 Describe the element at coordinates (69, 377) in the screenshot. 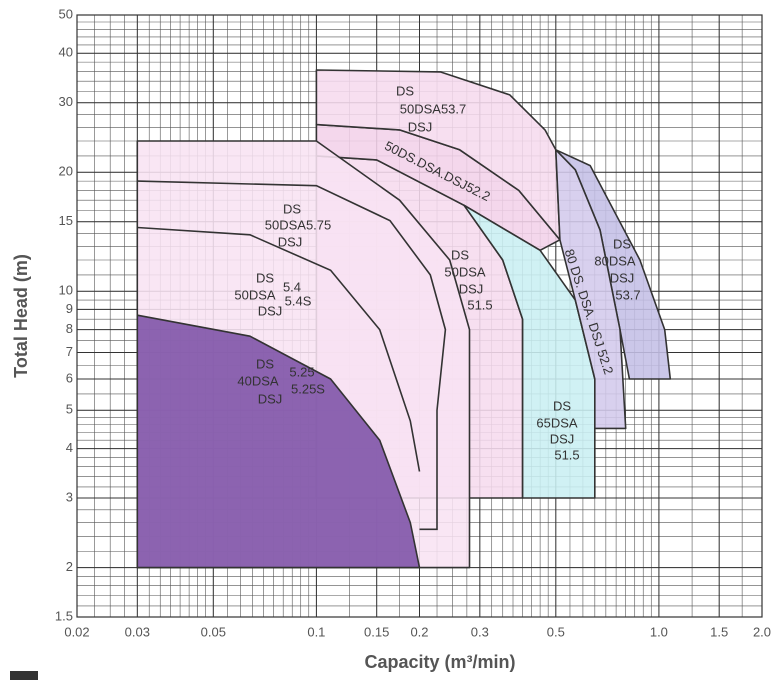

I see `y-tick-label: 6` at that location.